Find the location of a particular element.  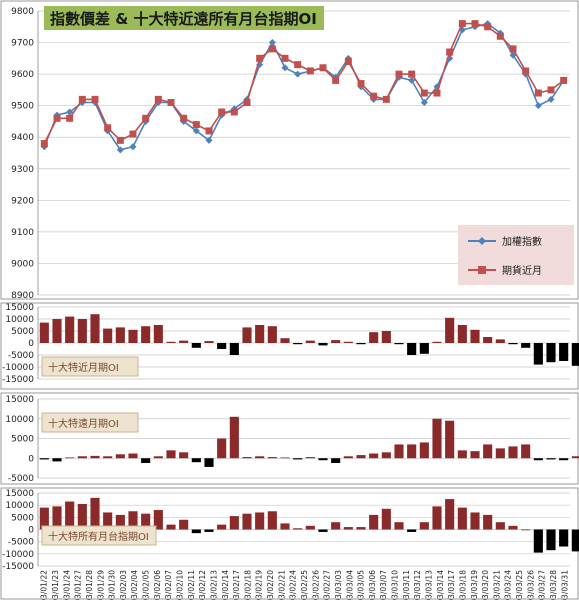

all-month-ytick-label: -5000 is located at coordinates (21, 543).